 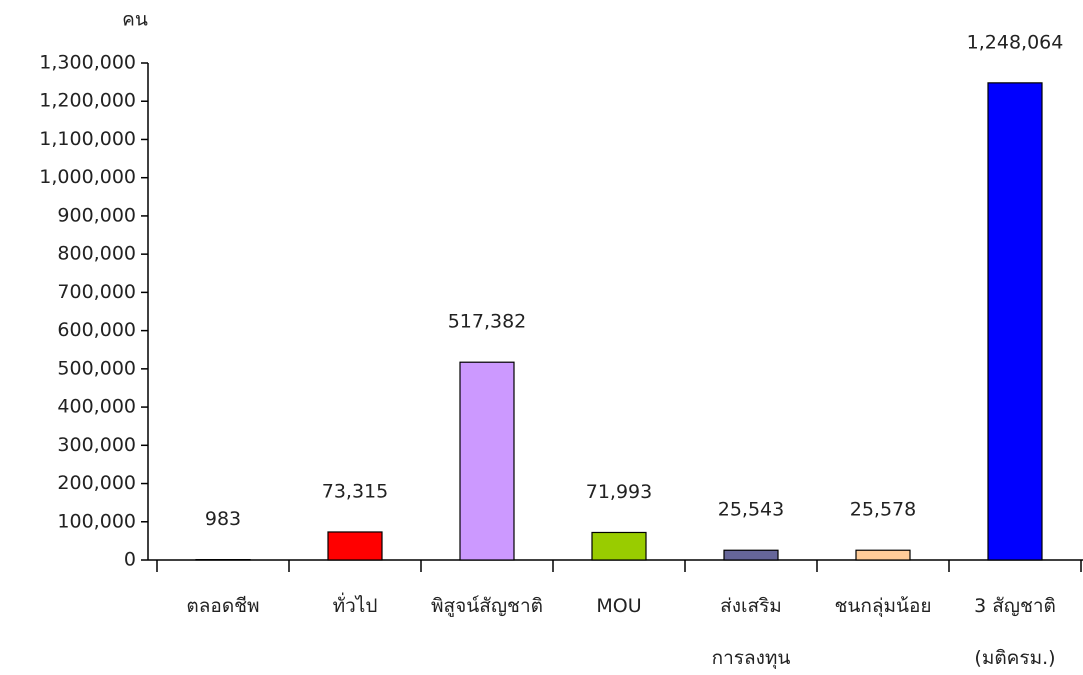 I want to click on y-tick-label: 1,100,000, so click(x=87, y=139).